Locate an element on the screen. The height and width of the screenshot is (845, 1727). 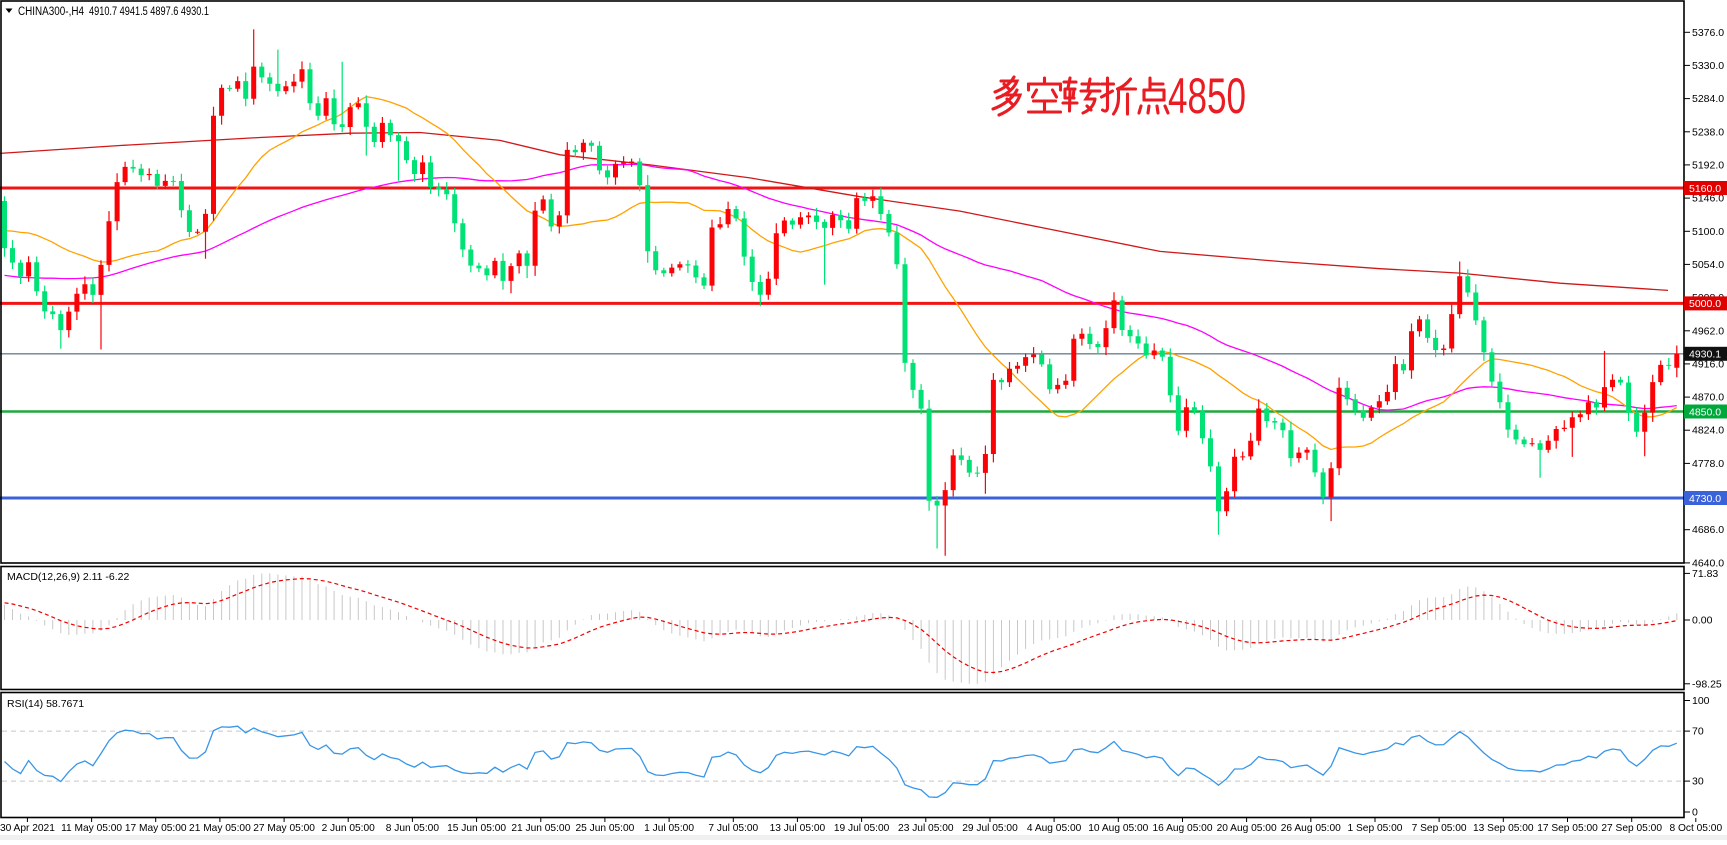
svg-text: 5284.0 is located at coordinates (1708, 99).